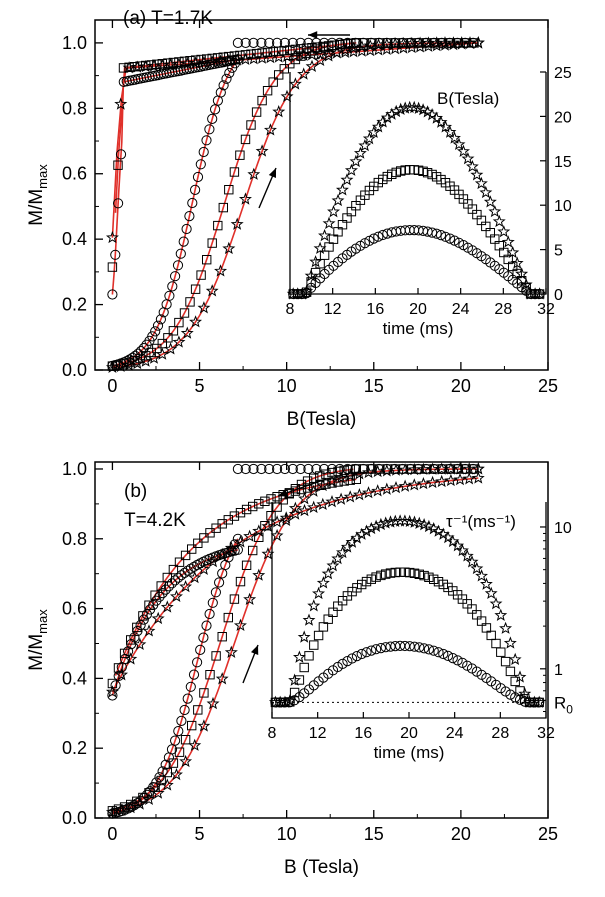  Describe the element at coordinates (468, 98) in the screenshot. I see `inset-y-axis-label: B(Tesla)` at that location.